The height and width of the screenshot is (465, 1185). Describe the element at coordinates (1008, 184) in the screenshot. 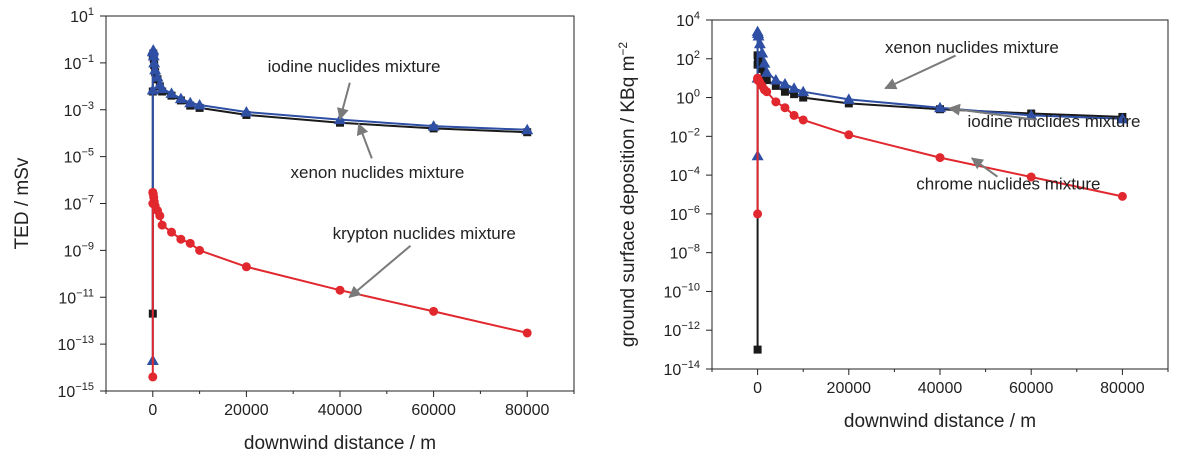

I see `annotation-label: chrome nuclides mixture` at that location.